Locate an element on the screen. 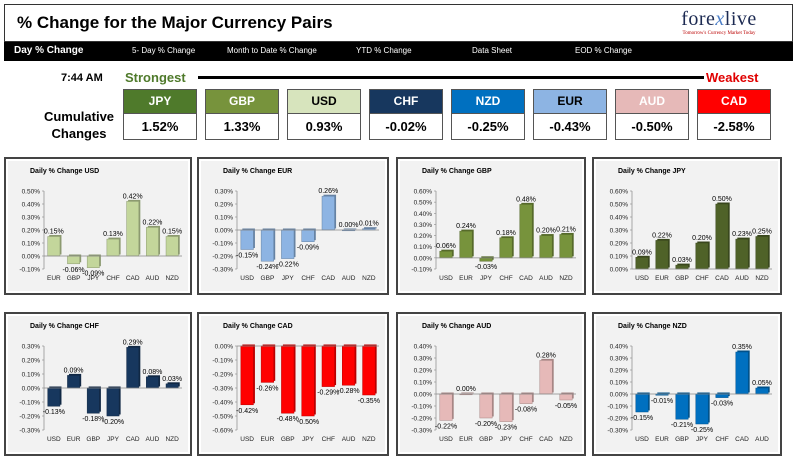  currency-box-aud: AUD -0.50% is located at coordinates (652, 115).